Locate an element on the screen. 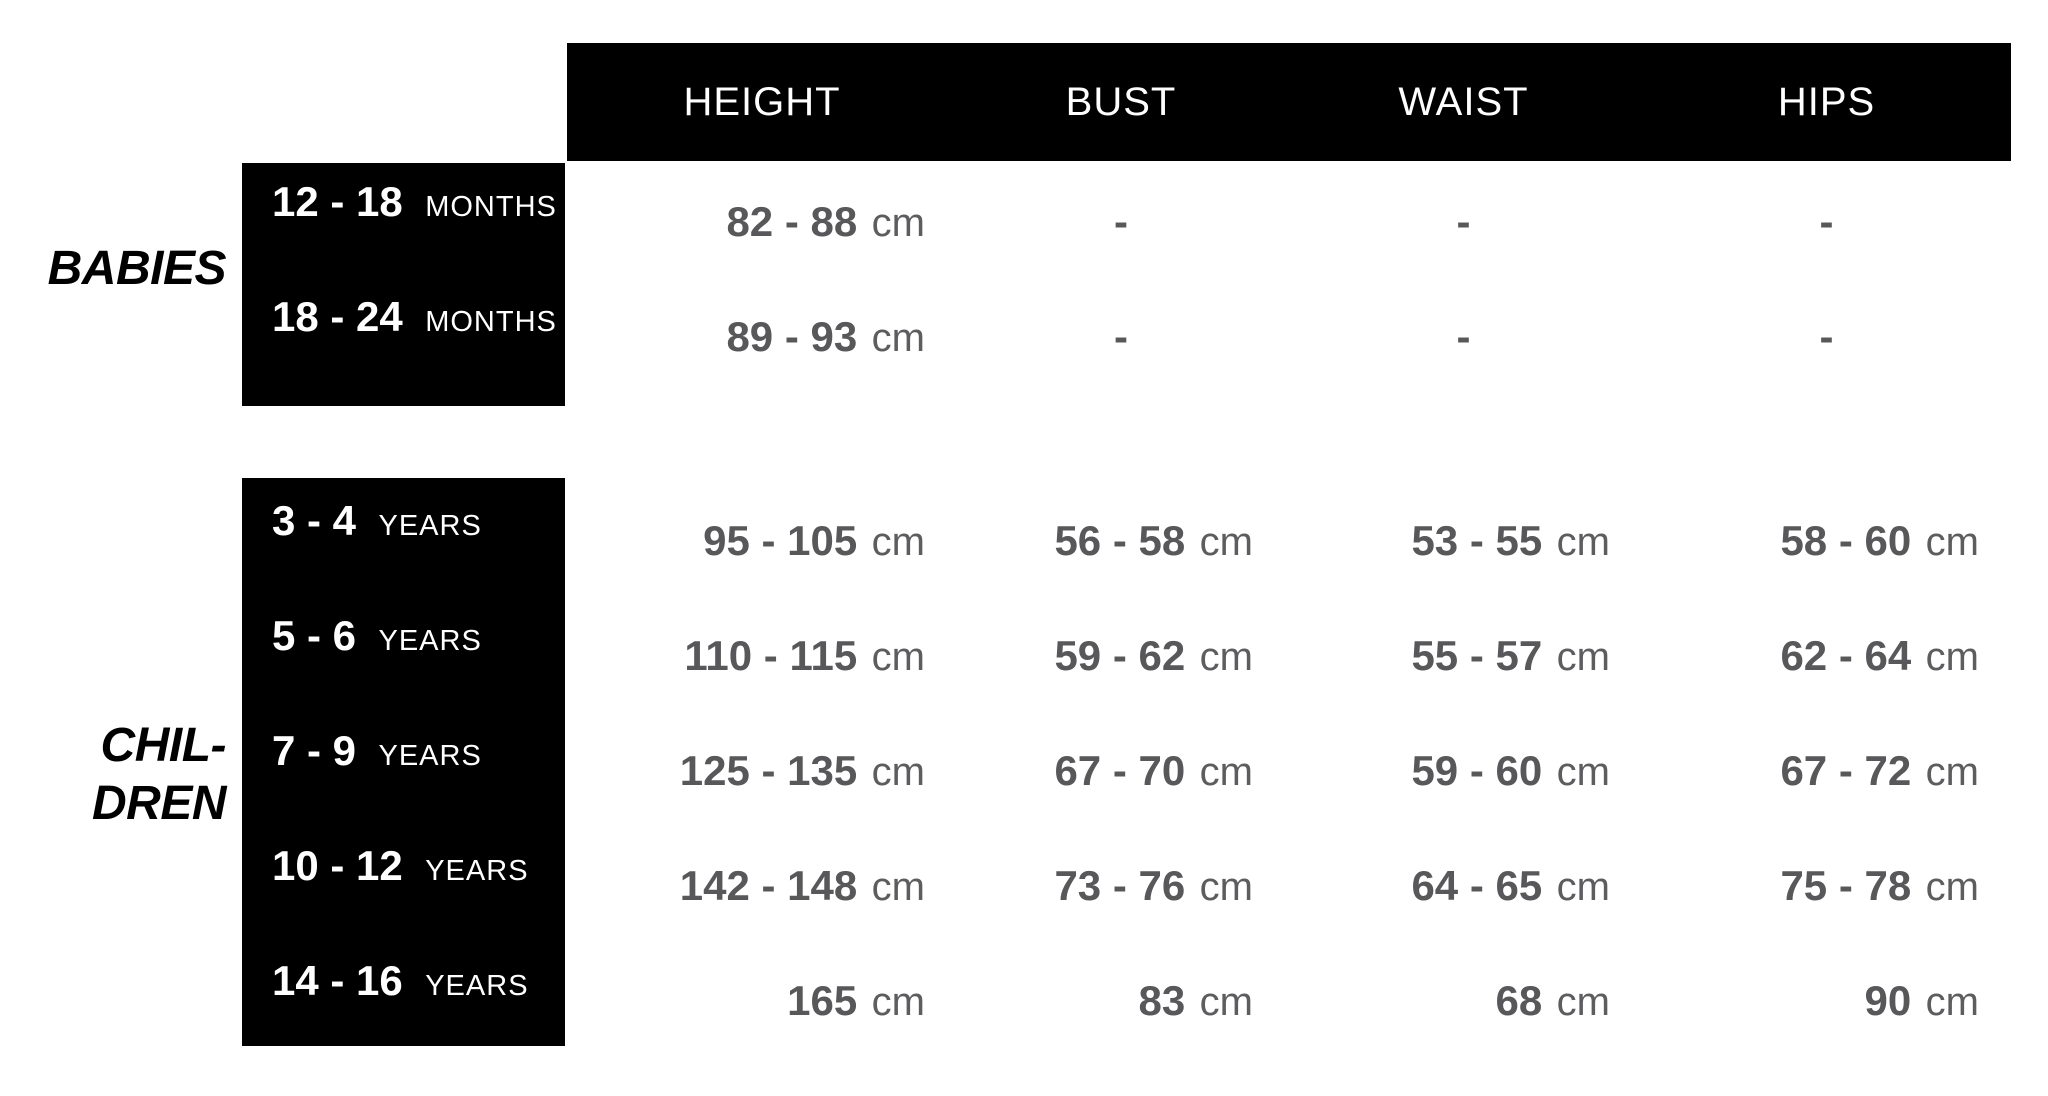 This screenshot has height=1096, width=2048. column-header-bust: BUST is located at coordinates (1121, 101).